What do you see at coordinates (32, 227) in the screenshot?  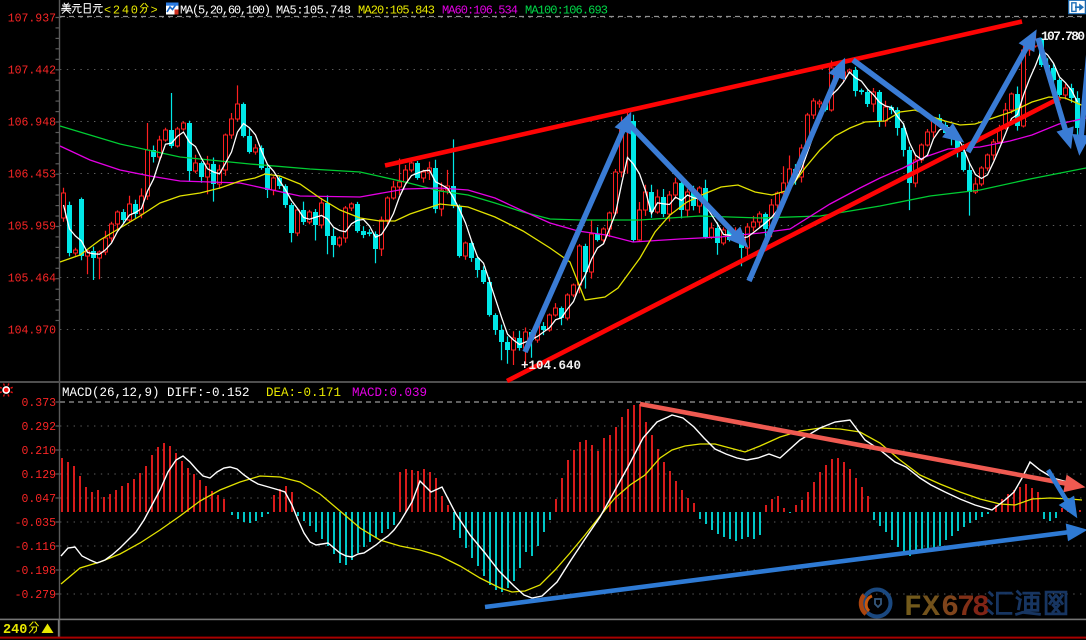 I see `svg-text: 105.959` at bounding box center [32, 227].